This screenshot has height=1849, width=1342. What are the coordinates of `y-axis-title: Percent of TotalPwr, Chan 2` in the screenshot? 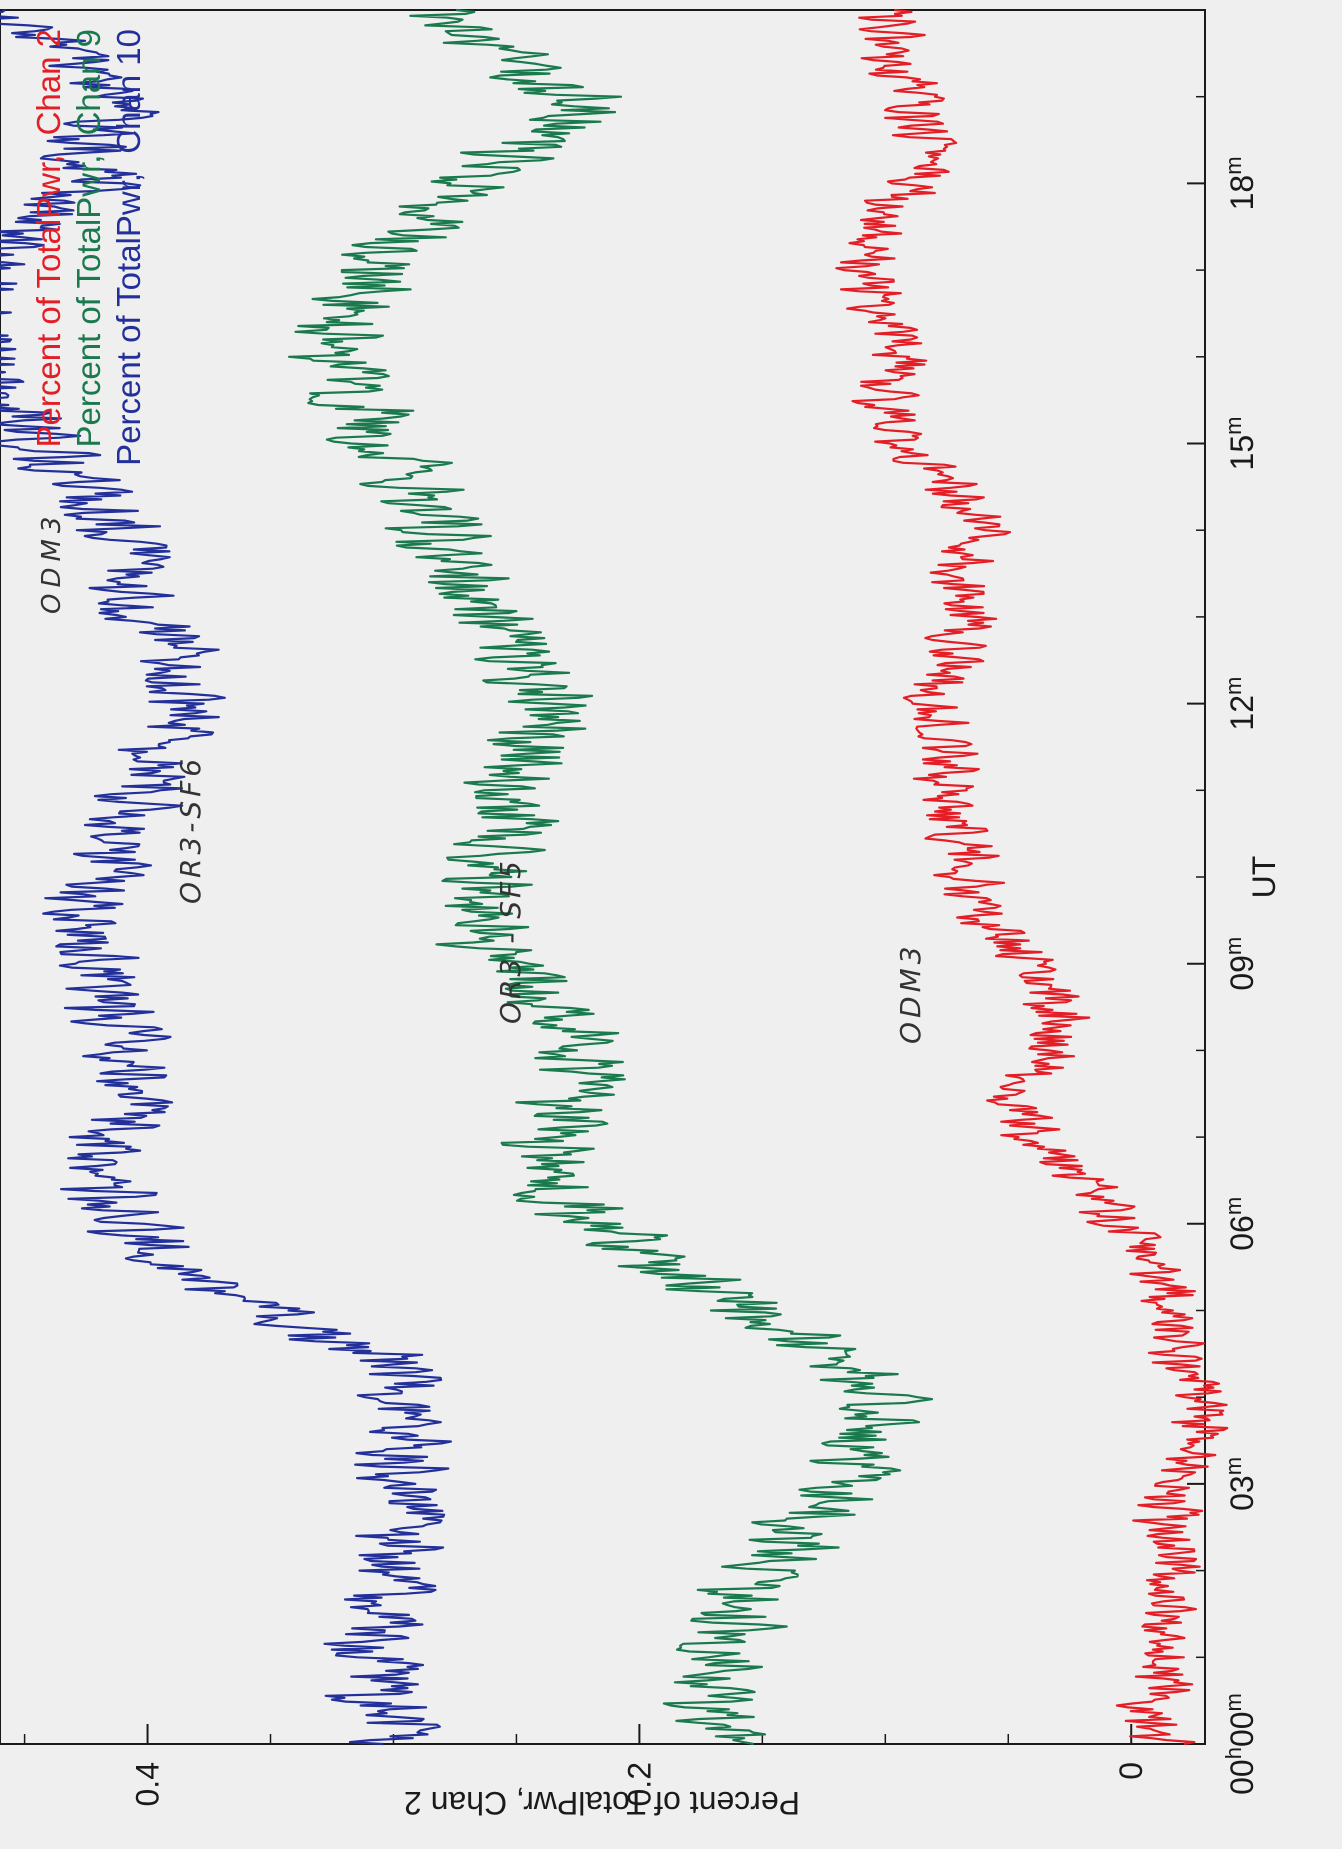 It's located at (602, 1803).